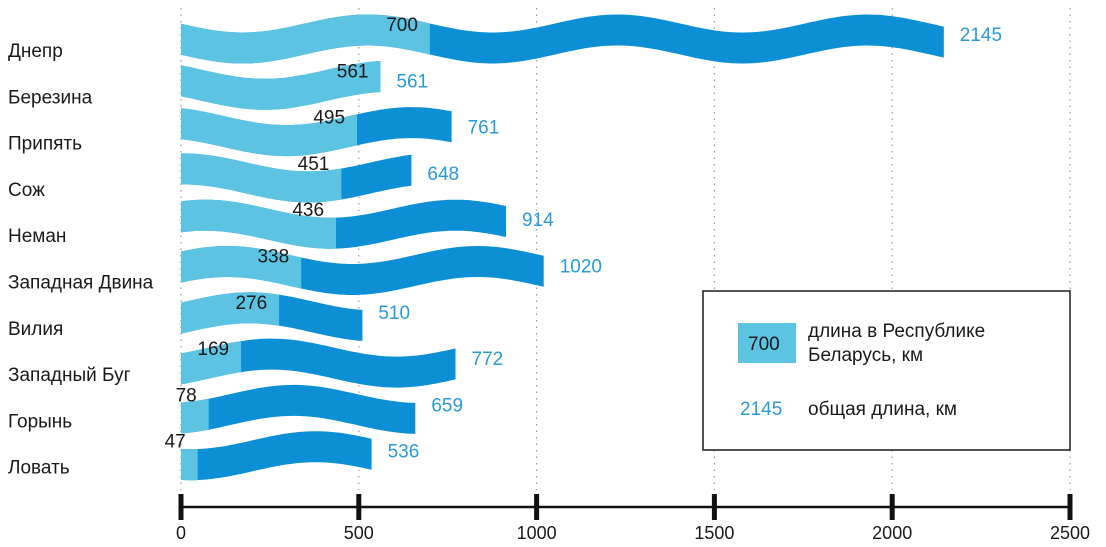 The height and width of the screenshot is (547, 1106). What do you see at coordinates (892, 507) in the screenshot?
I see `x-tick-2000` at bounding box center [892, 507].